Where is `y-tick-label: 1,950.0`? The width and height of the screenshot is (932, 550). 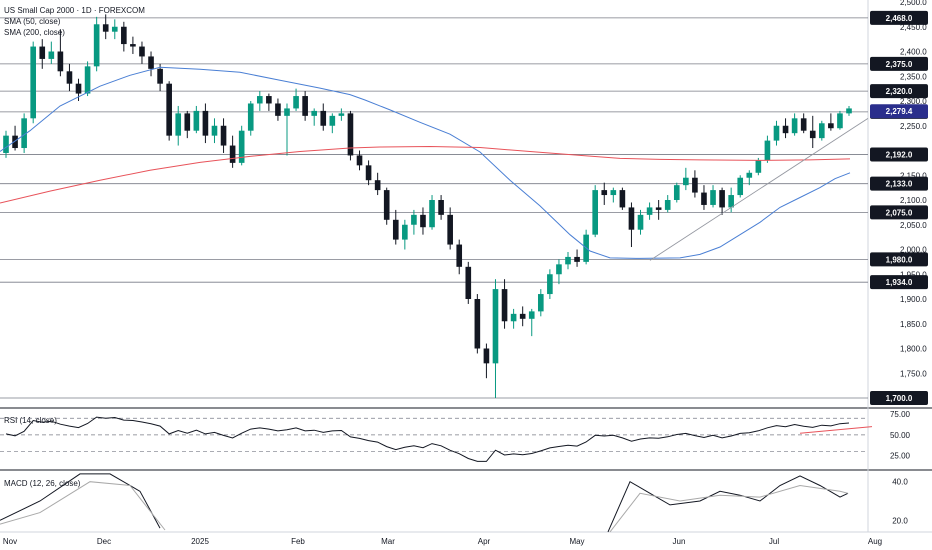 y-tick-label: 1,950.0 is located at coordinates (913, 274).